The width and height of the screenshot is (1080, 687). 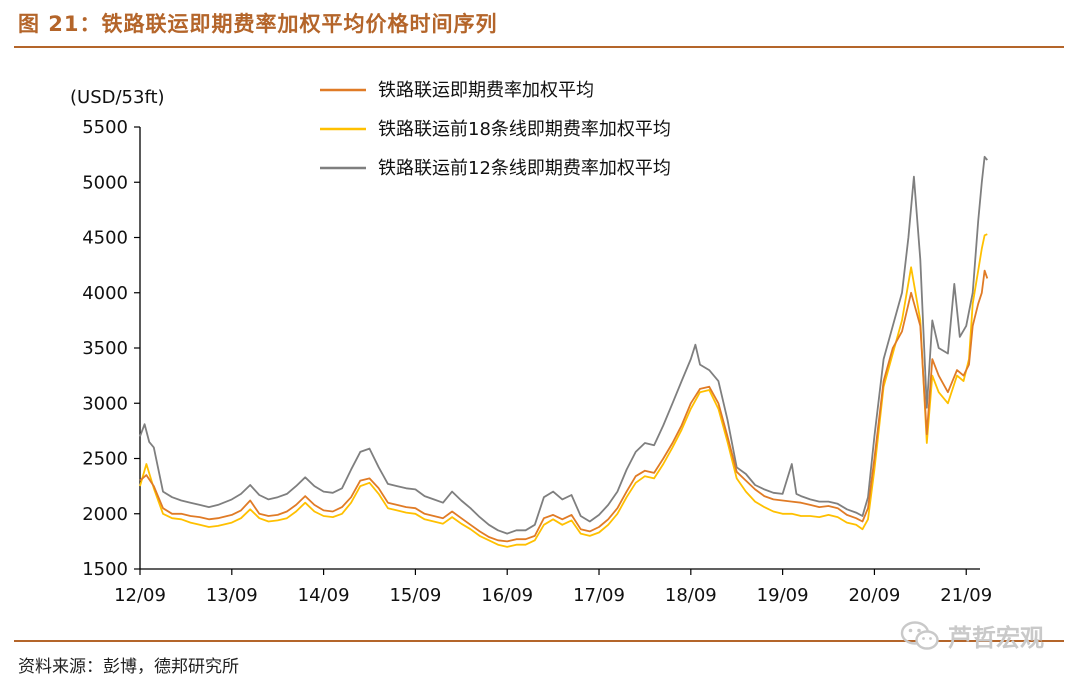 What do you see at coordinates (105, 182) in the screenshot?
I see `y-tick-label: 5000` at bounding box center [105, 182].